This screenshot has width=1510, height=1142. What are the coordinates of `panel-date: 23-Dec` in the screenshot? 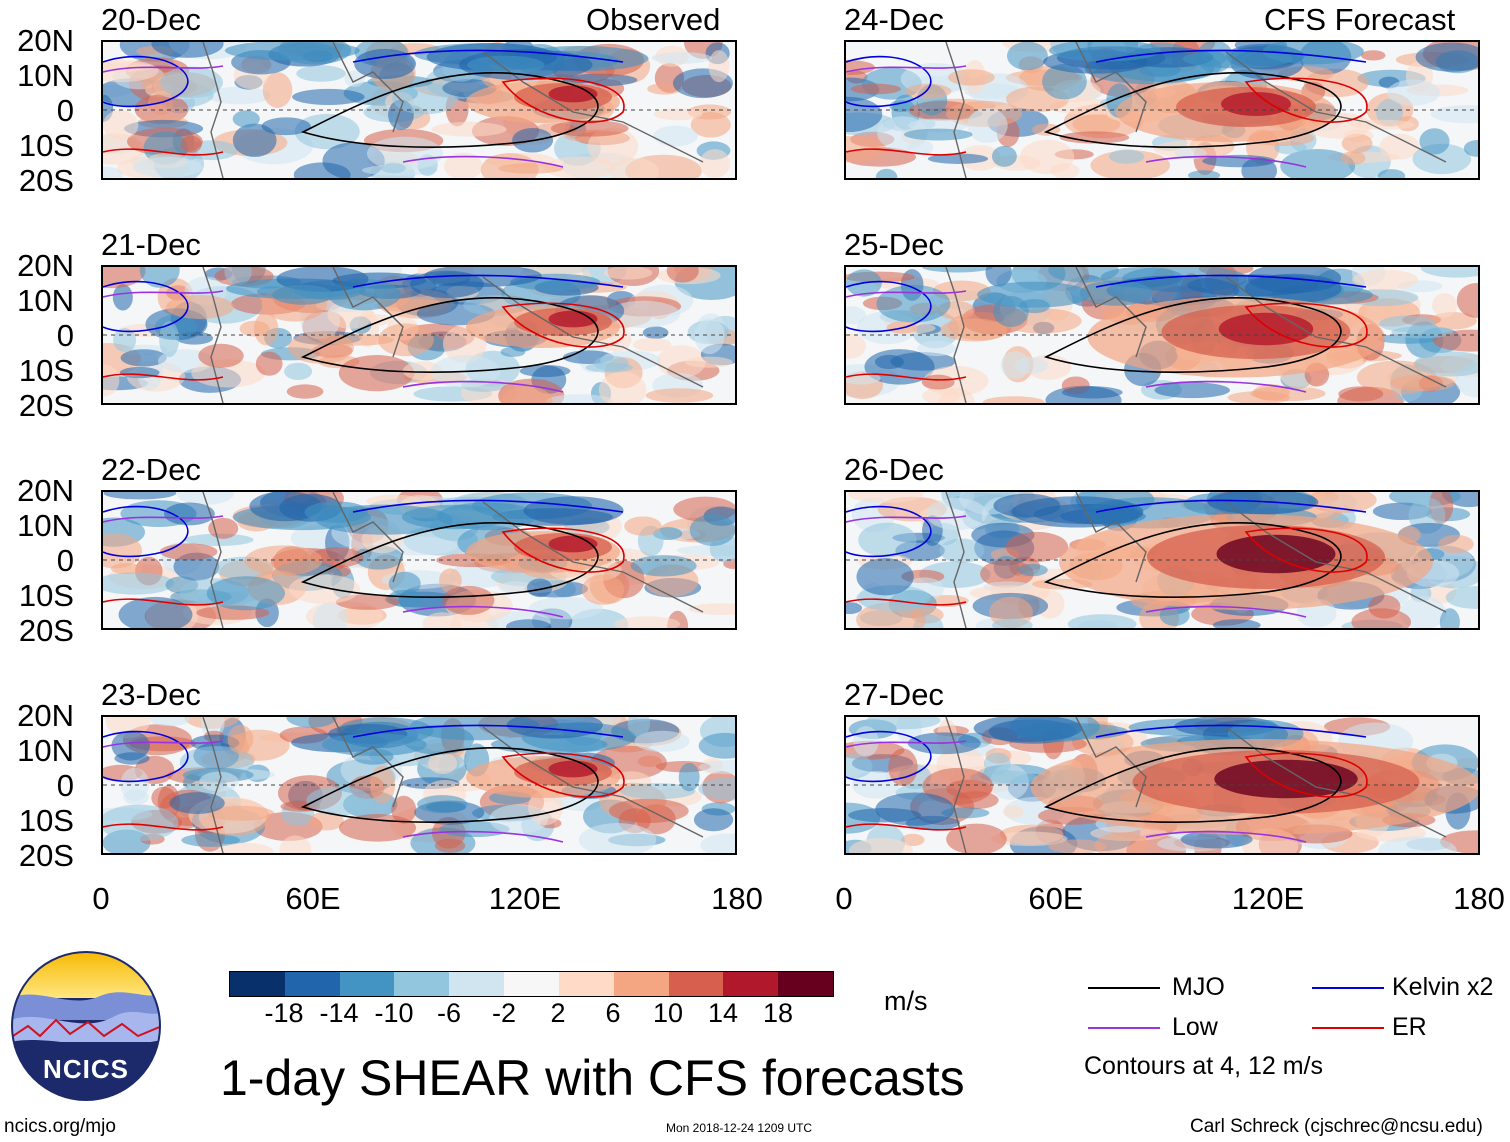 It's located at (151, 694).